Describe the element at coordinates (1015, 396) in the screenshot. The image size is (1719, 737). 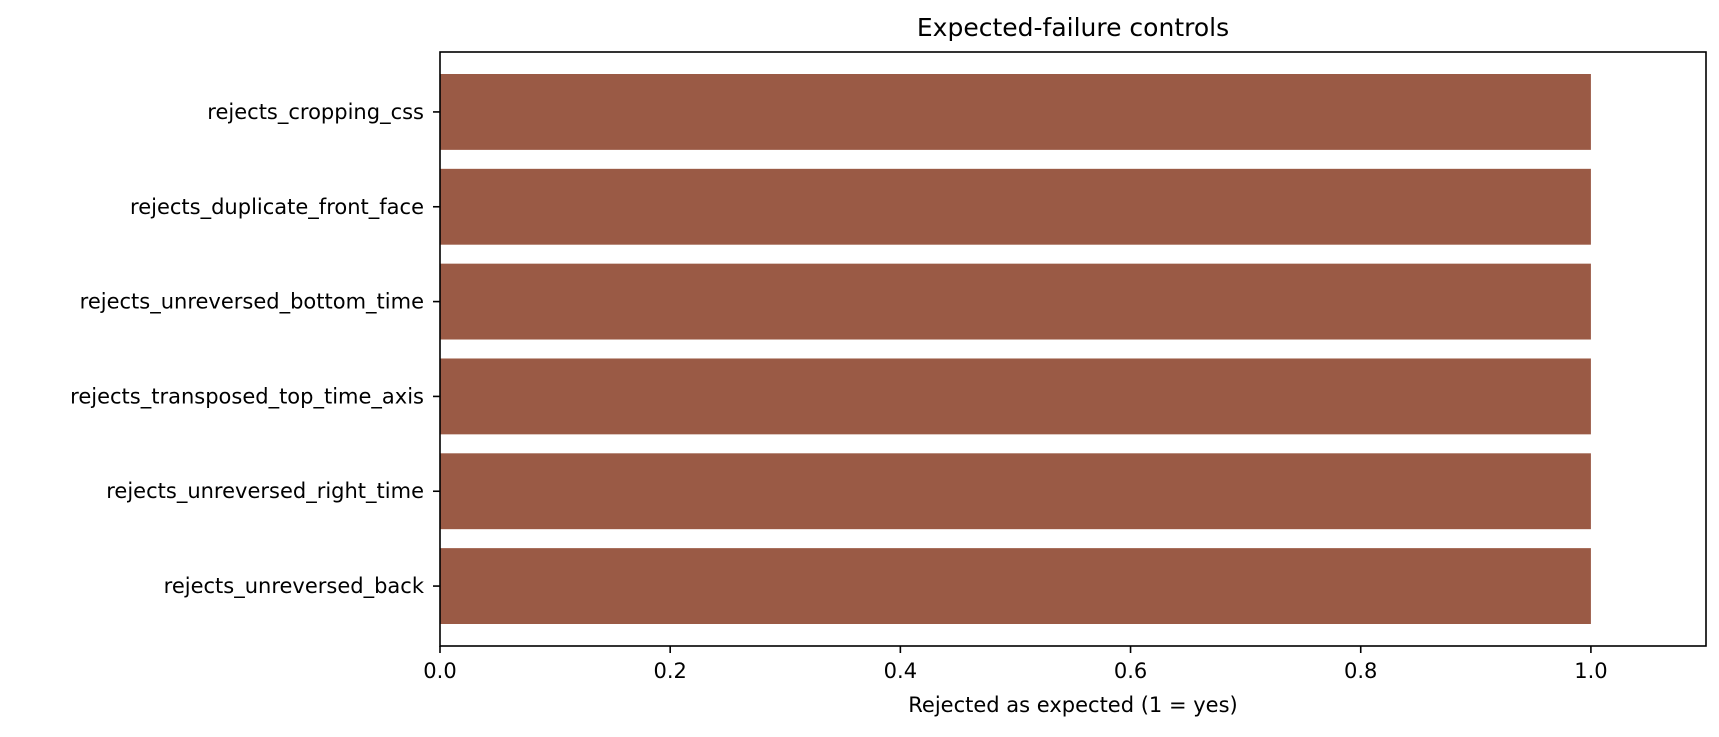
I see `bar-rejects_transposed_top_time_axis` at that location.